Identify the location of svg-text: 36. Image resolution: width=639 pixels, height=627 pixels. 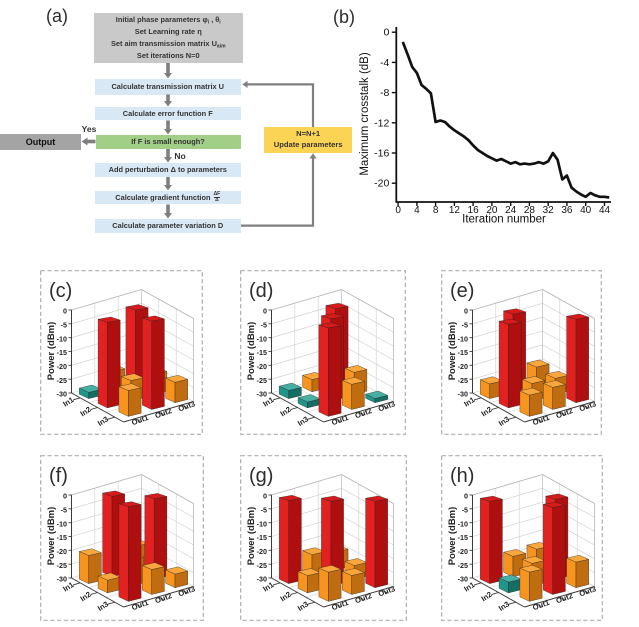
(567, 210).